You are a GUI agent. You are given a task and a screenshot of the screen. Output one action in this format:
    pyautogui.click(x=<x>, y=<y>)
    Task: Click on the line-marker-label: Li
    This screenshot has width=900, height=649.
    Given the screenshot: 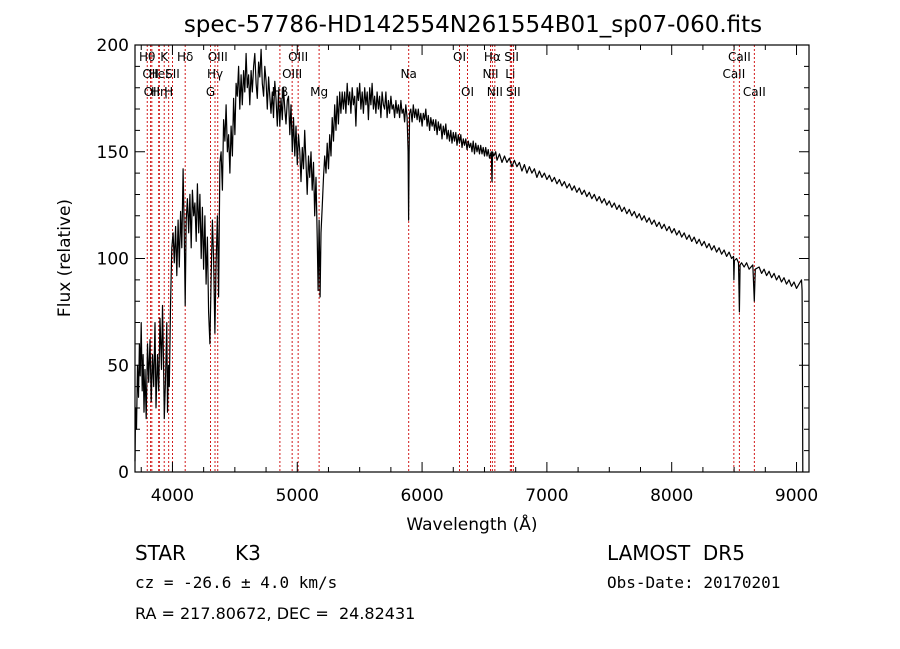 What is the action you would take?
    pyautogui.click(x=510, y=74)
    